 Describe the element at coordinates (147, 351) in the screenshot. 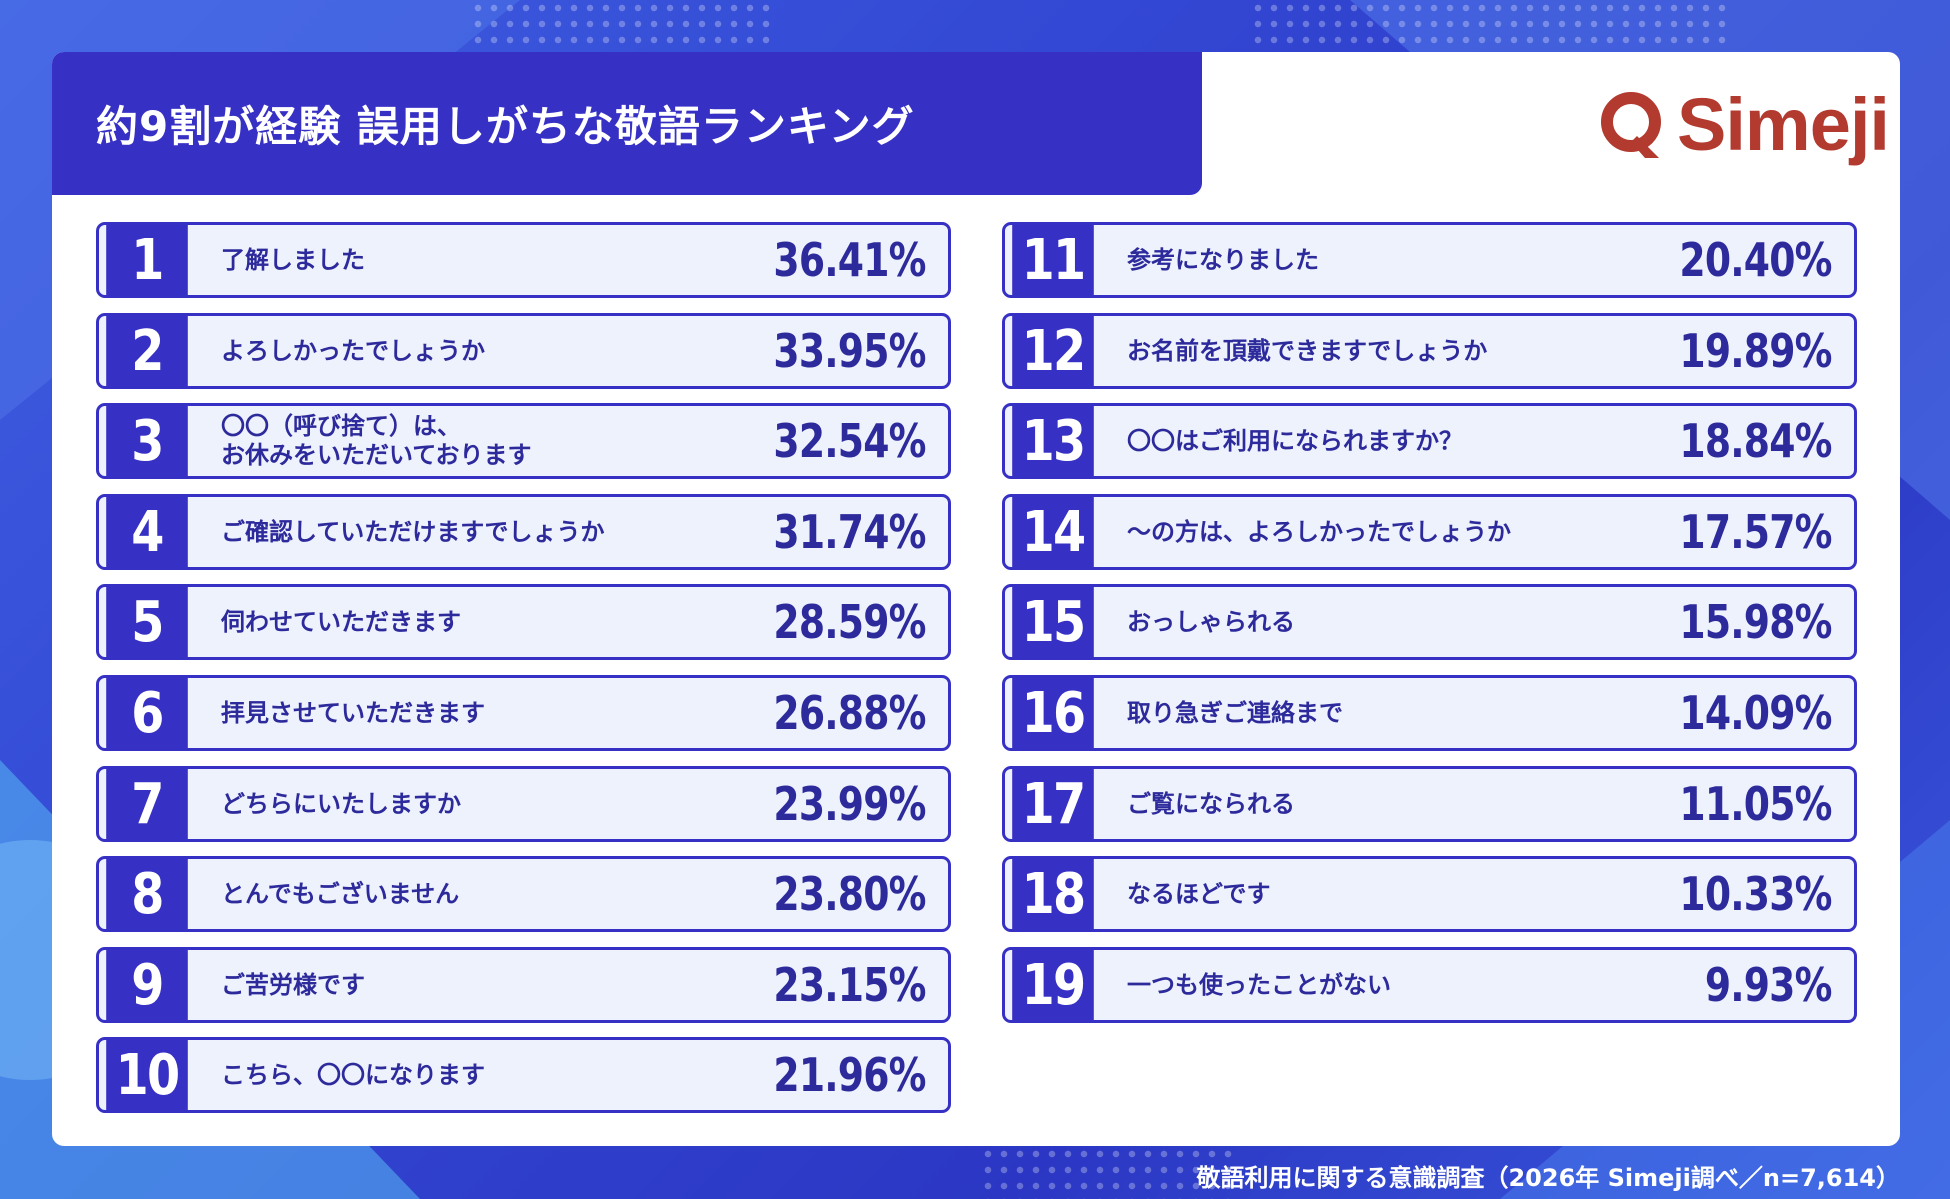

I see `rank-number: 2` at that location.